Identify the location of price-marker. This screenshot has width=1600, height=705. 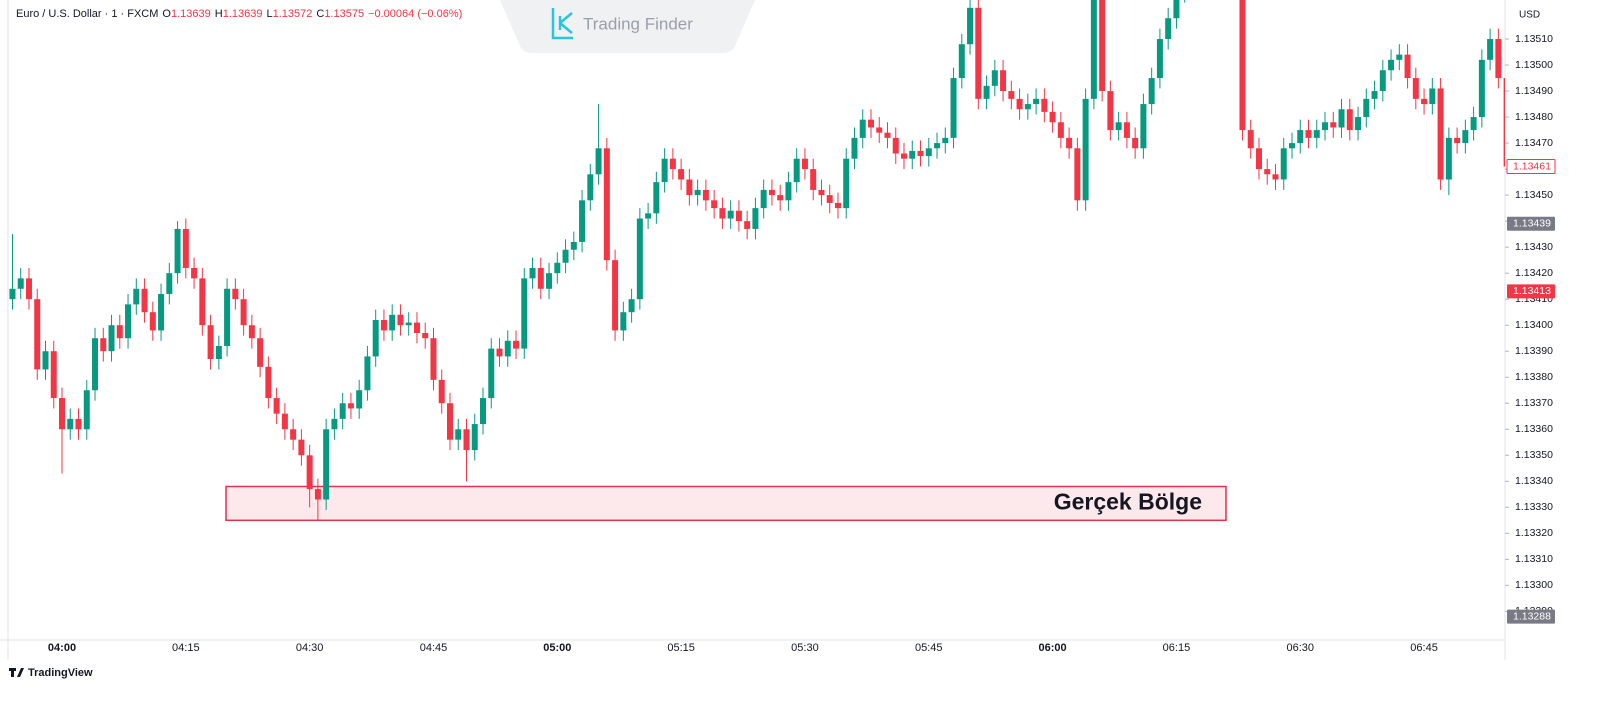
(1531, 223).